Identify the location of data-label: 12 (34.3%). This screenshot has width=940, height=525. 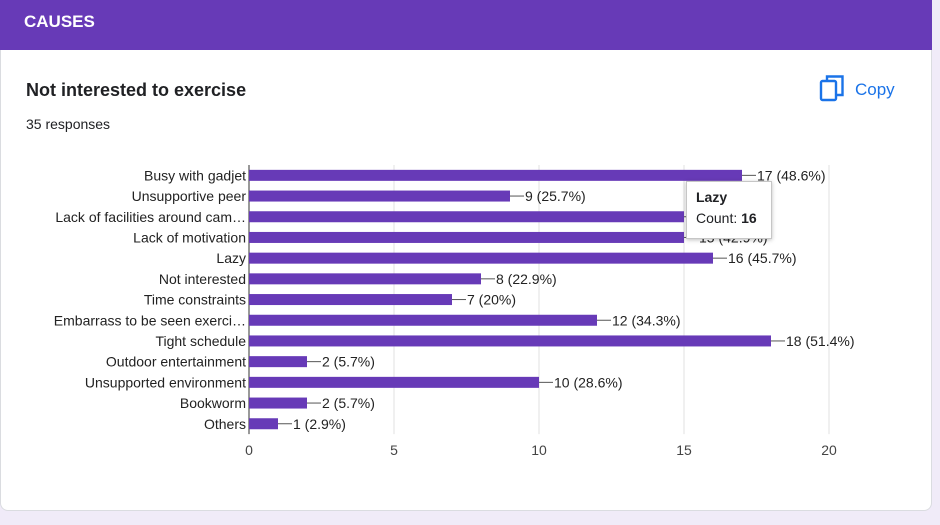
(646, 320).